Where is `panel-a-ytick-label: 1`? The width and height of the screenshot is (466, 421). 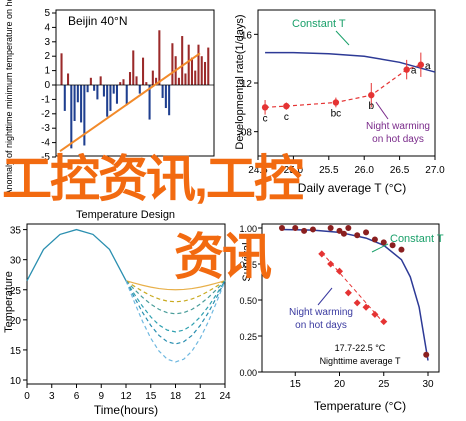
panel-a-ytick-label: 1 is located at coordinates (47, 71).